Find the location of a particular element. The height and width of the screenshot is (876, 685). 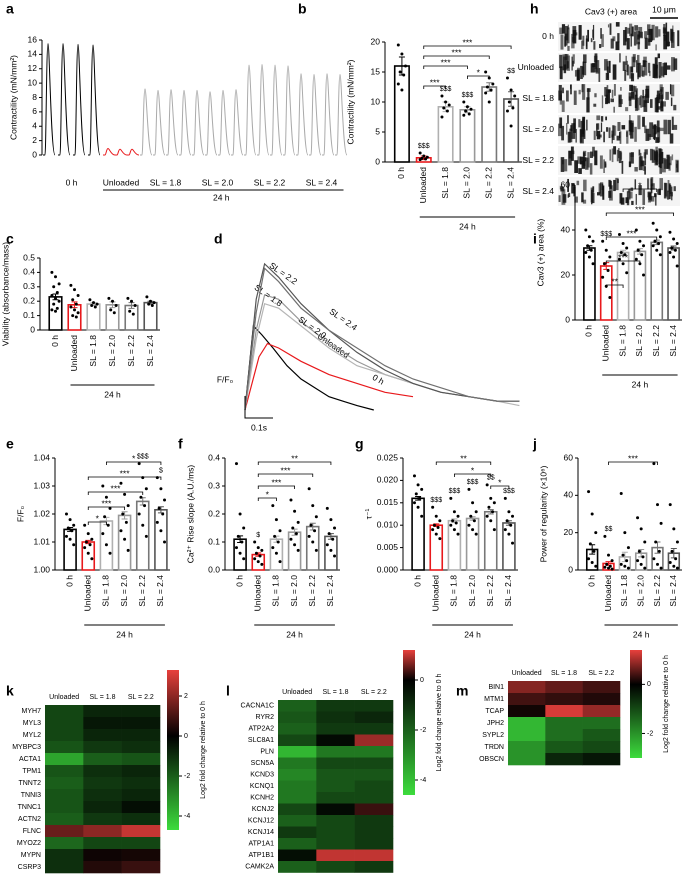

row-label: TNNC1 is located at coordinates (29, 807).